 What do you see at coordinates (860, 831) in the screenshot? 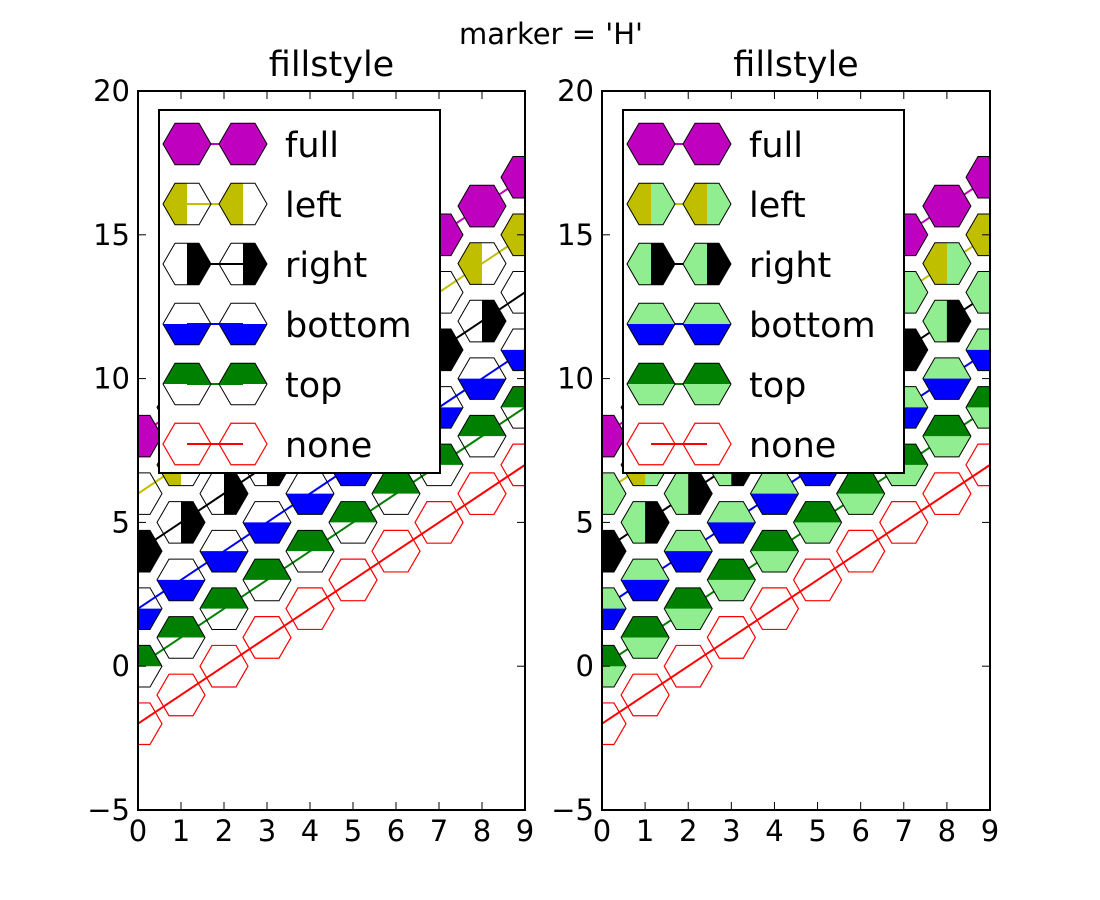
I see `x-tick-label: 6` at bounding box center [860, 831].